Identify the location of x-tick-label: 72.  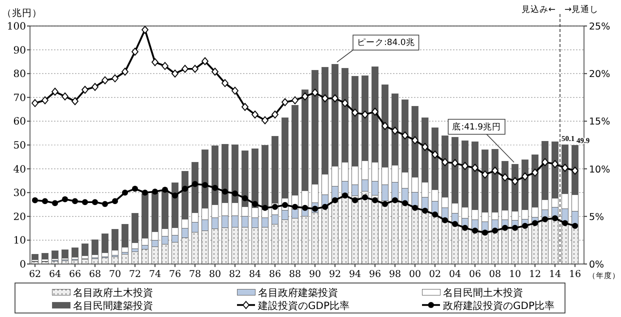
(135, 274).